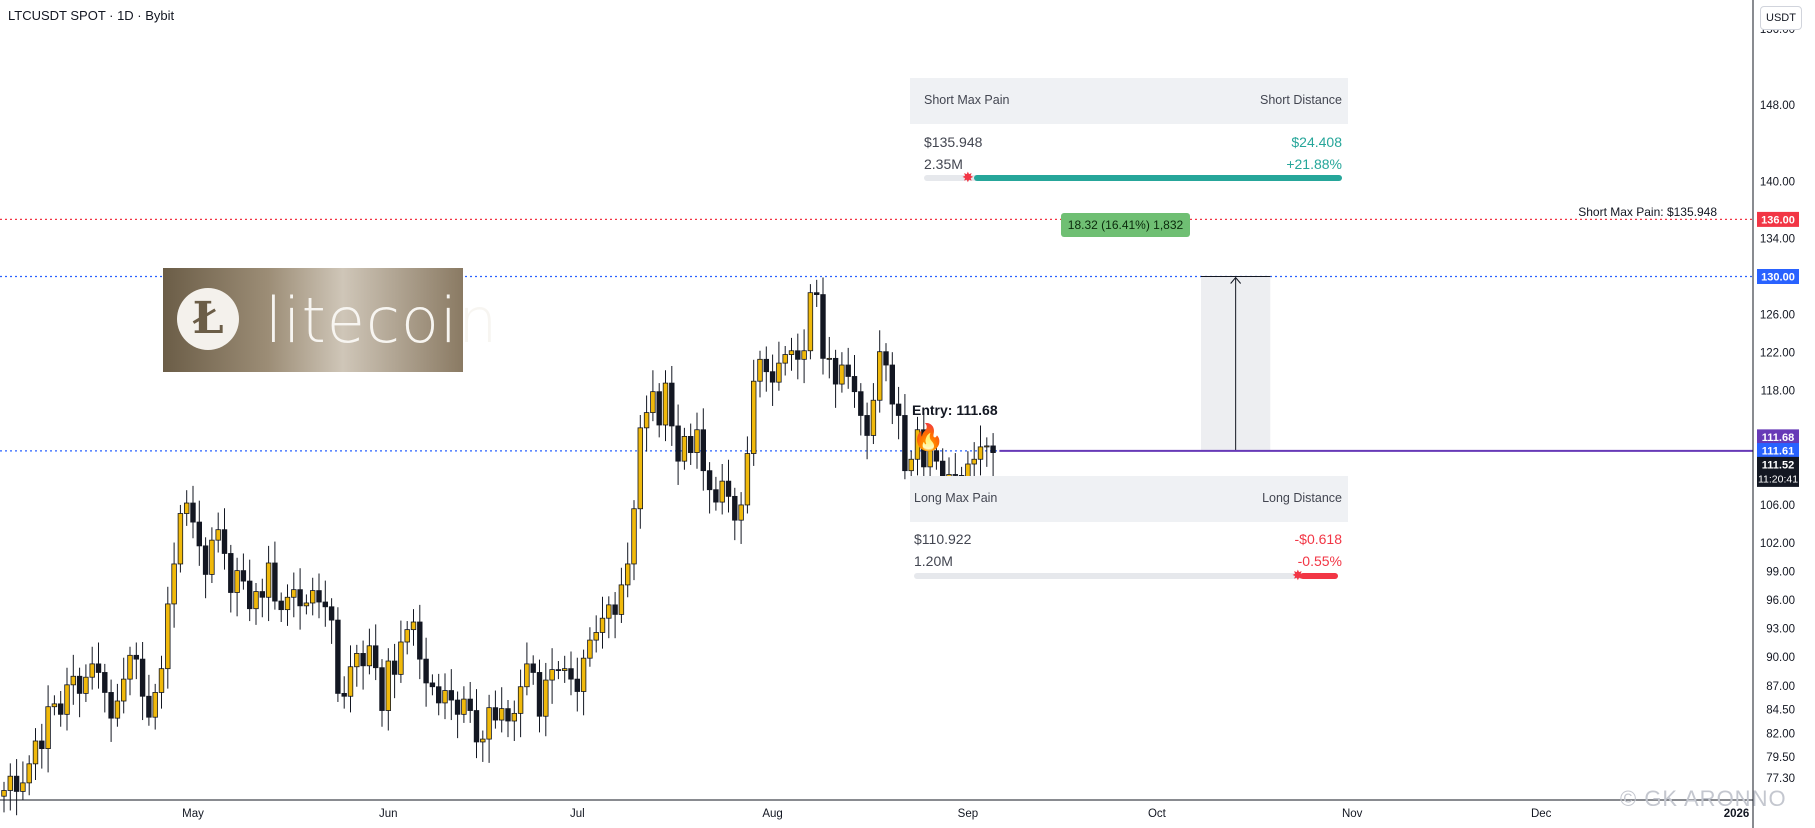 The width and height of the screenshot is (1815, 828). I want to click on symbol-title: LTCUSDT SPOT · 1D · Bybit, so click(91, 15).